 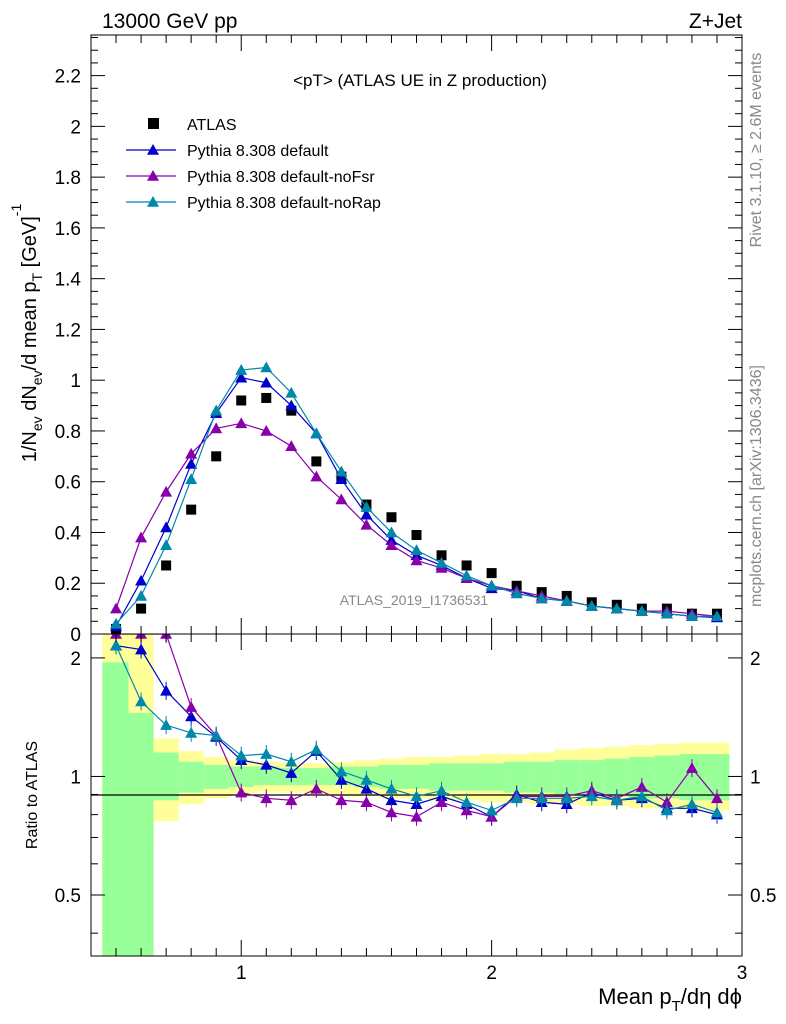 I want to click on legend-entry-pythia-8-308-default-nofsr: Pythia 8.308 default-noFsr, so click(x=250, y=177).